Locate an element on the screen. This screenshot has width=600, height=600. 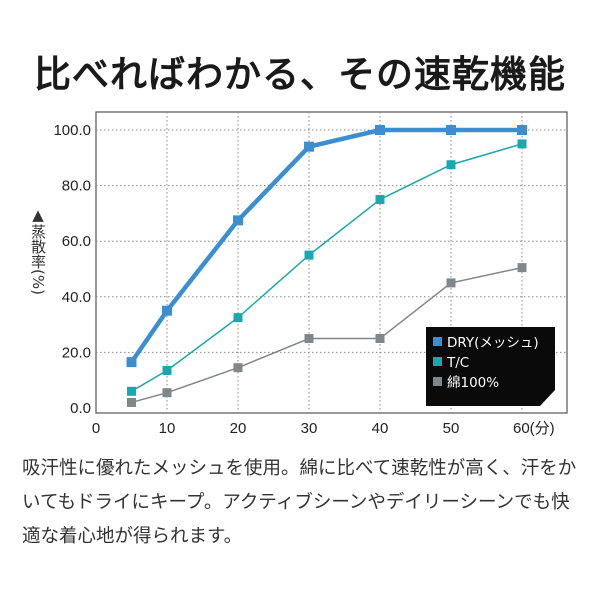
x-tick-label: 30 is located at coordinates (309, 428).